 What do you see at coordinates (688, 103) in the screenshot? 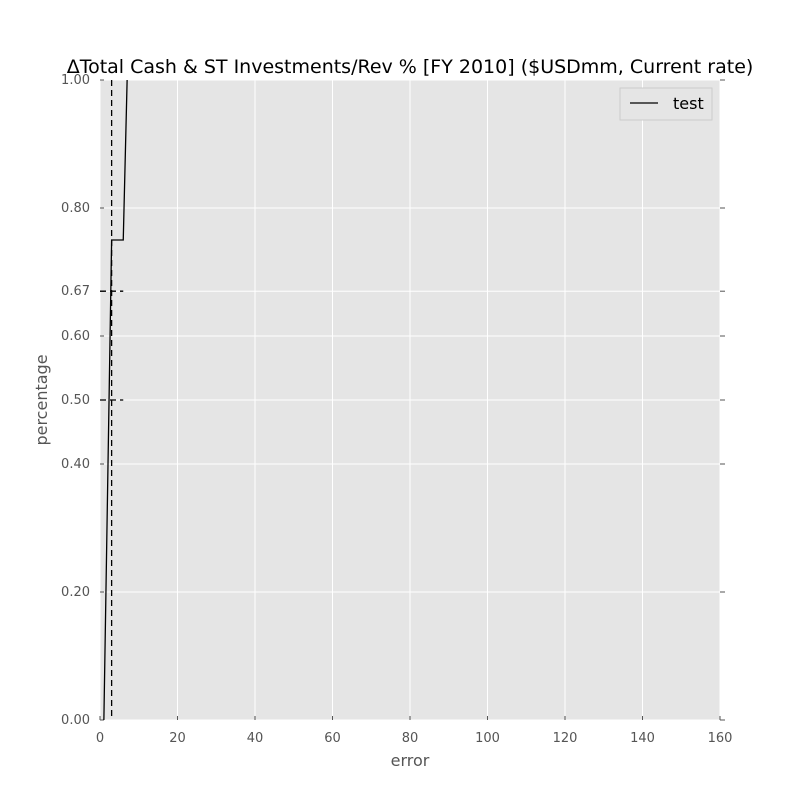
I see `legend-label: test` at bounding box center [688, 103].